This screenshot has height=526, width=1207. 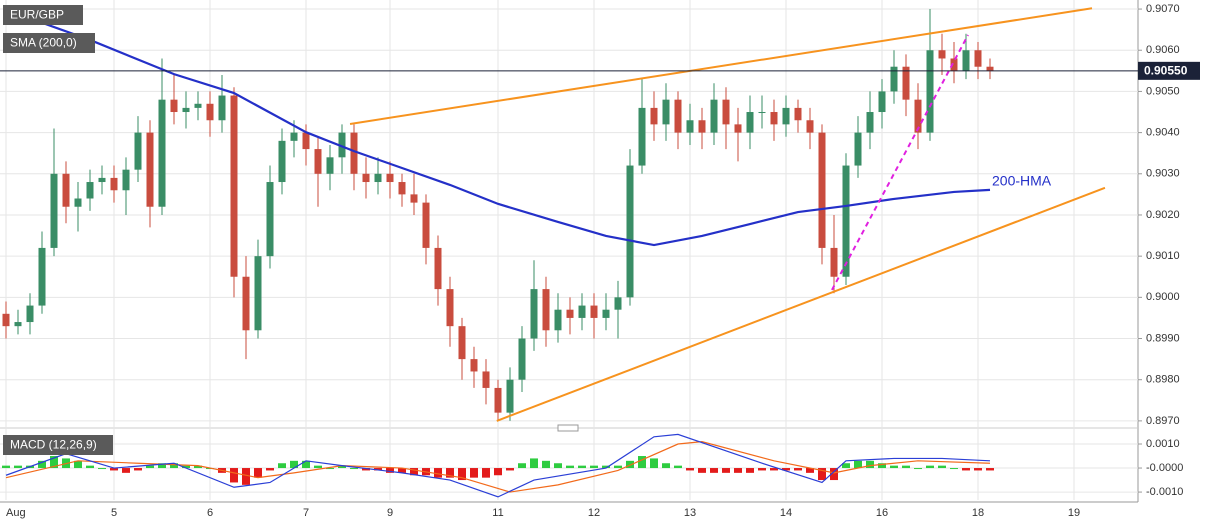 What do you see at coordinates (690, 513) in the screenshot?
I see `x-tick-label: 13` at bounding box center [690, 513].